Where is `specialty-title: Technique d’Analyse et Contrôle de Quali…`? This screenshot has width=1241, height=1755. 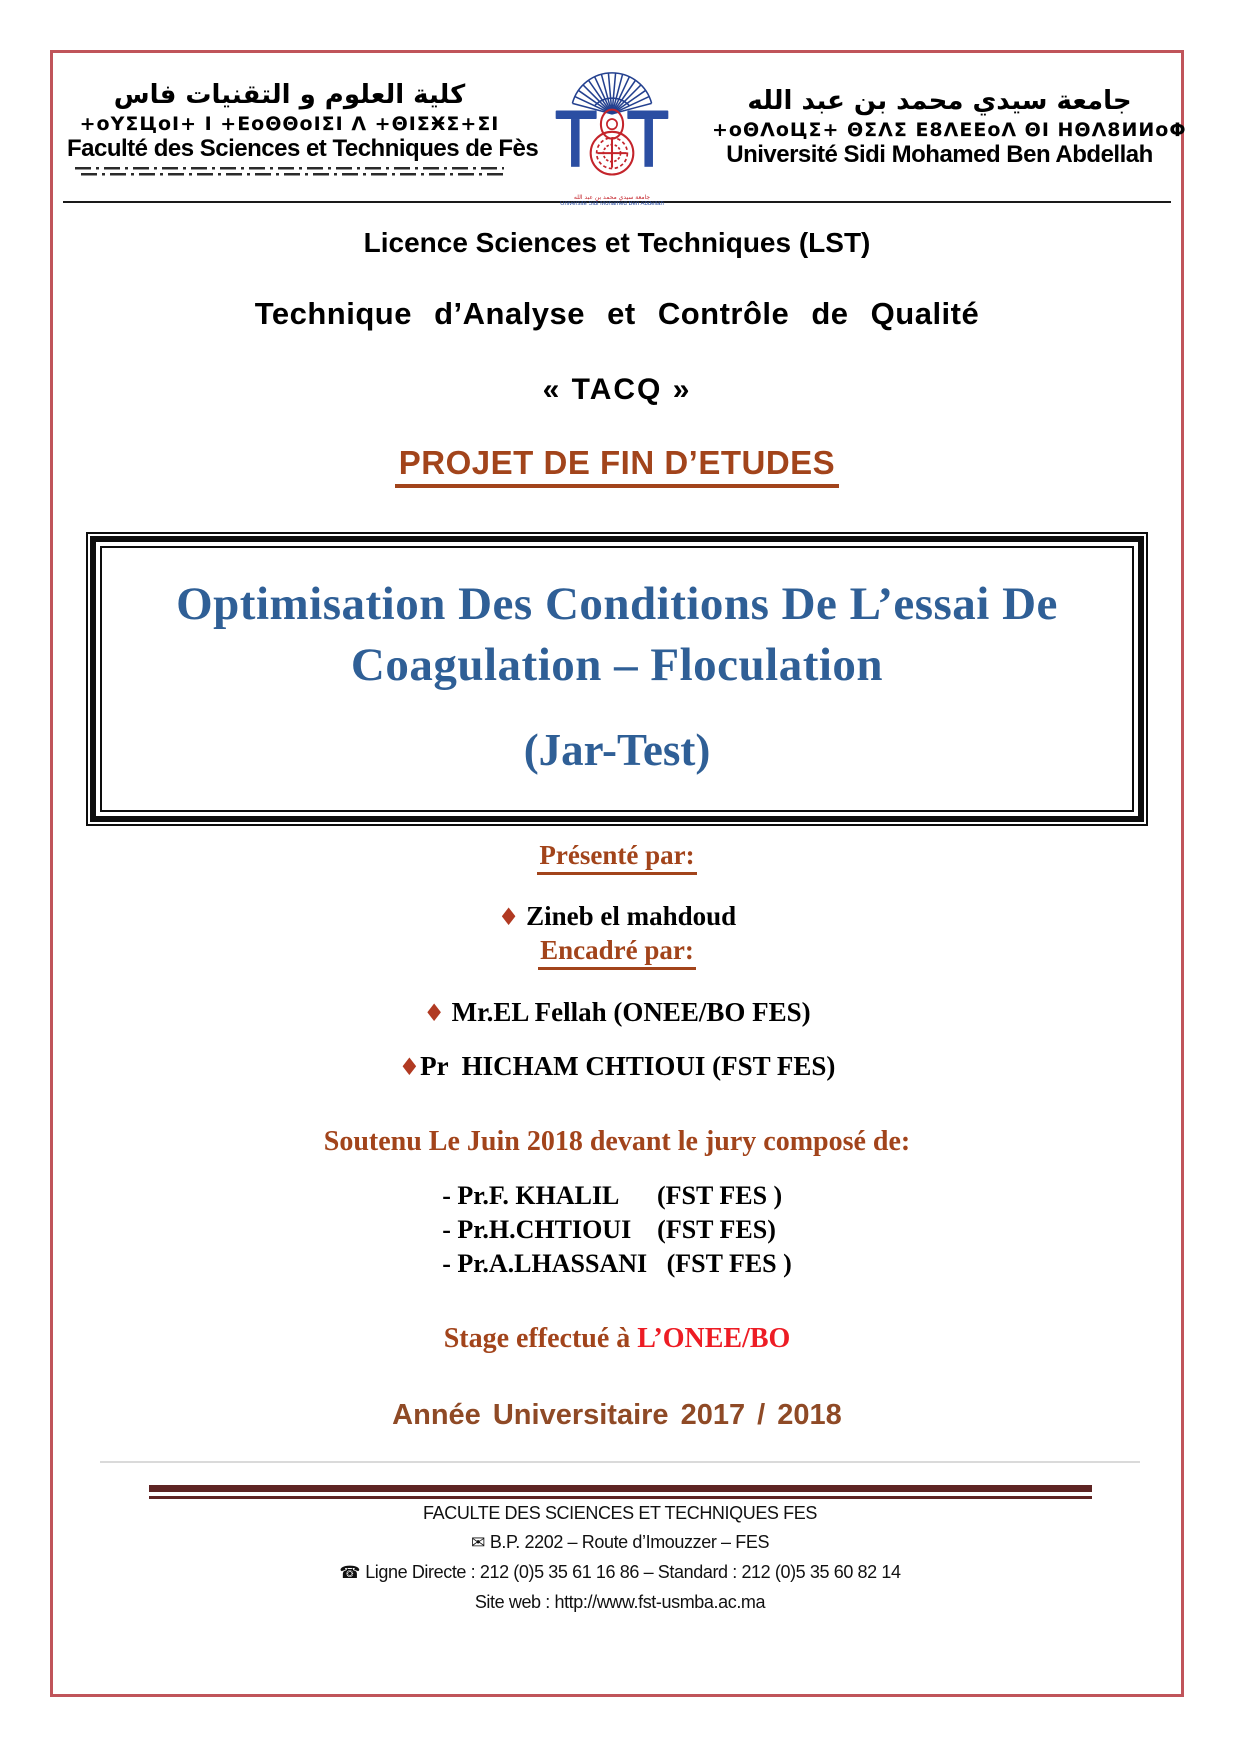
specialty-title: Technique d’Analyse et Contrôle de Quali… is located at coordinates (617, 313).